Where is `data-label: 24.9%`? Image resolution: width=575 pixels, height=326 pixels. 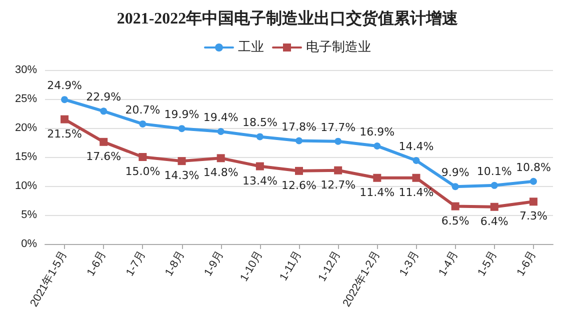 data-label: 24.9% is located at coordinates (64, 85).